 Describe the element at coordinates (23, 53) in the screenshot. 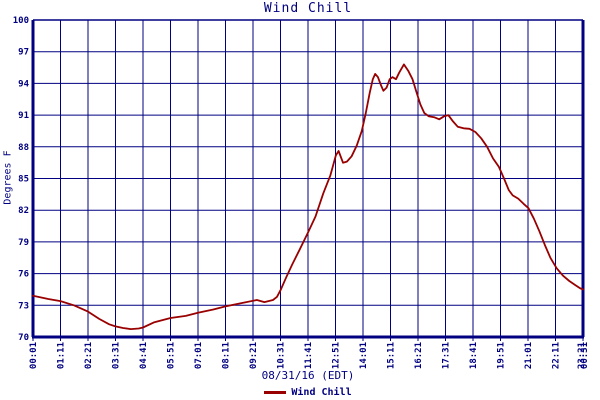

I see `y-tick-label: 97` at that location.